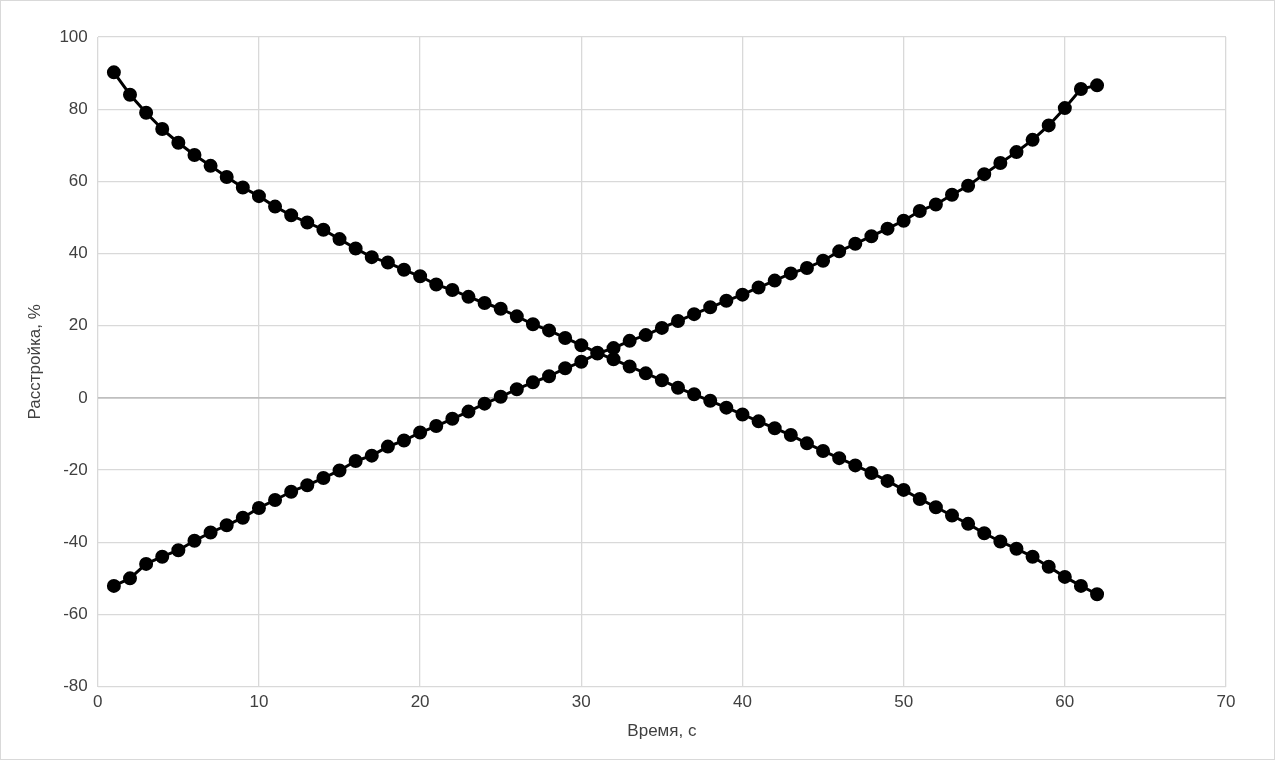 This screenshot has width=1275, height=760. Describe the element at coordinates (420, 702) in the screenshot. I see `x-tick-label: 20` at that location.